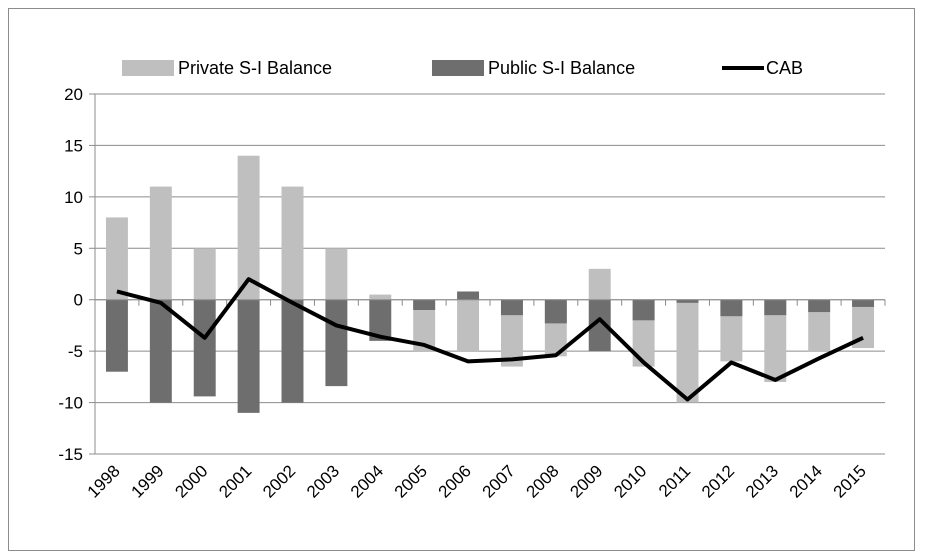 This screenshot has width=925, height=559. Describe the element at coordinates (116, 335) in the screenshot. I see `public-bar-1998` at that location.